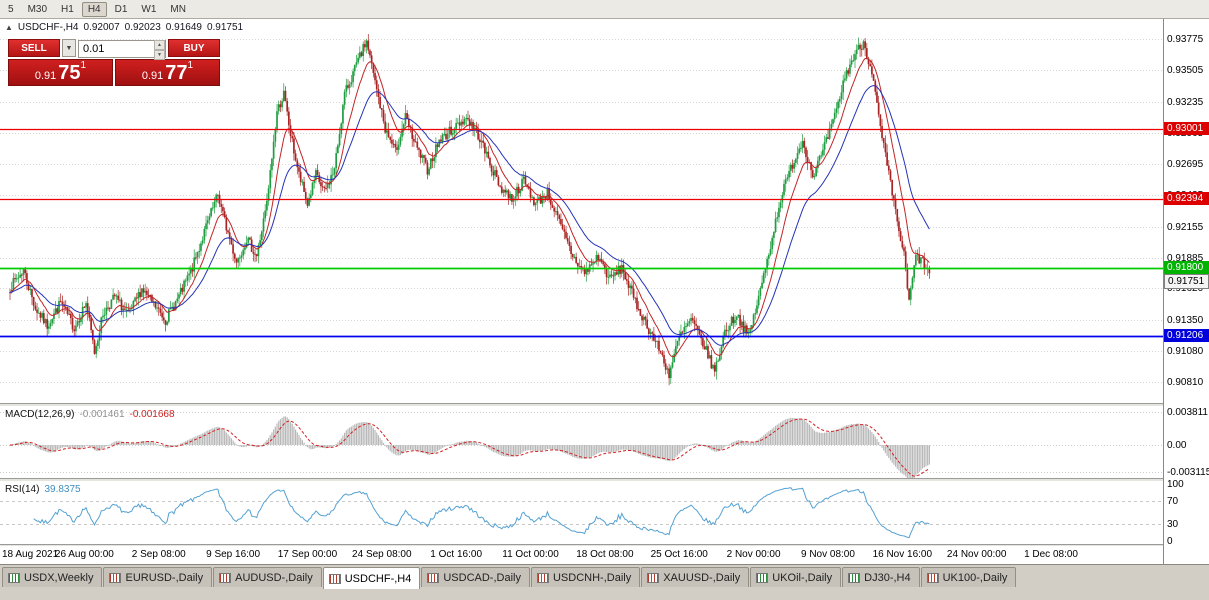  I want to click on chart-tab-label: USDCHF-,H4, so click(378, 578).